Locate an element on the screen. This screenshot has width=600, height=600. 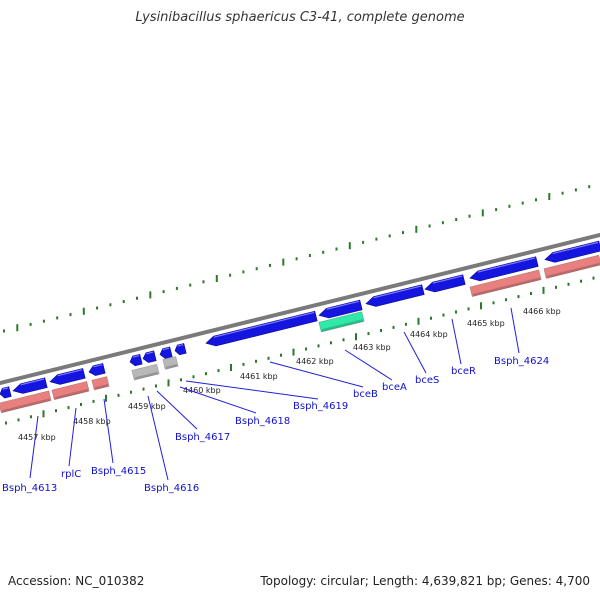
gene-label: bceR is located at coordinates (463, 371).